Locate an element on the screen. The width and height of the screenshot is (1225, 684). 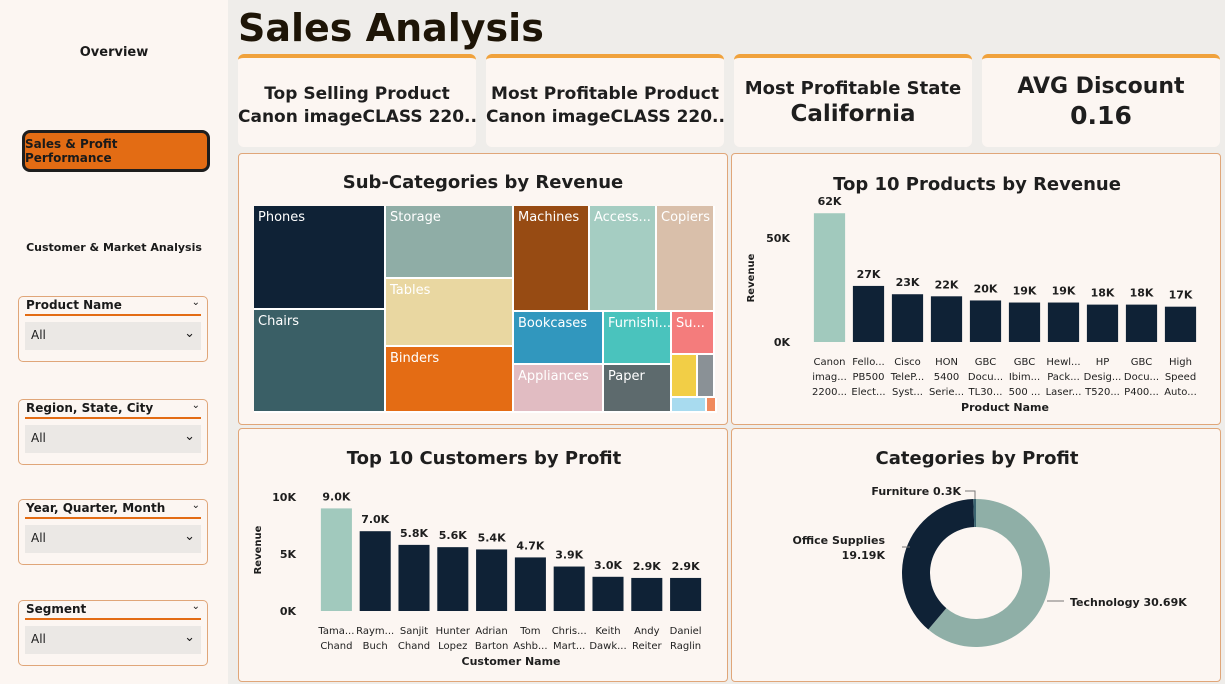
data-label: 27K is located at coordinates (869, 274).